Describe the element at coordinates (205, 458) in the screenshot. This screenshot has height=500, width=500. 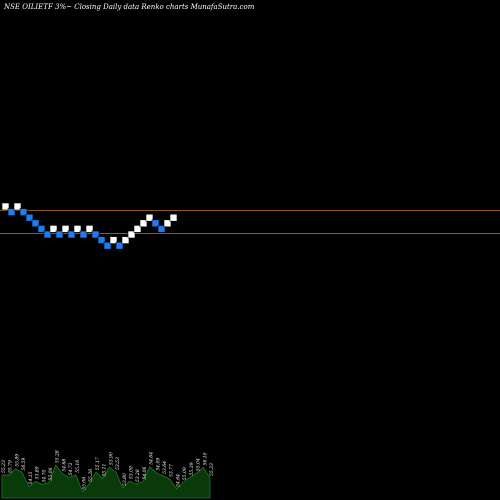
I see `volume-label: 56.10` at that location.